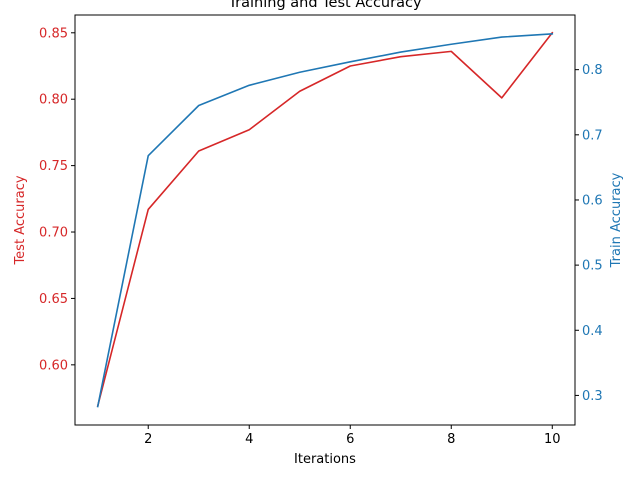 The width and height of the screenshot is (640, 480). I want to click on x-axis: 2 4 6 8 10, so click(352, 436).